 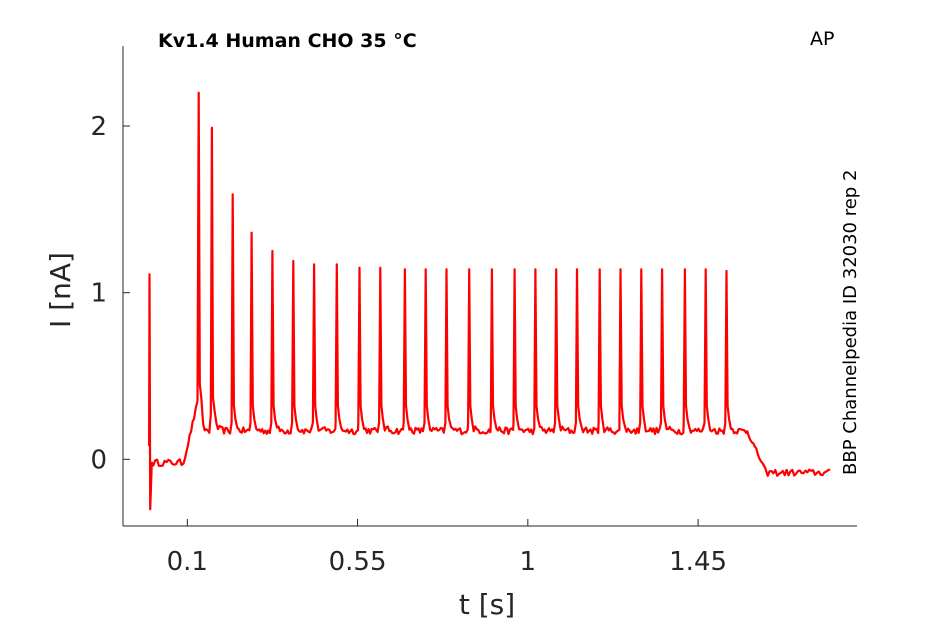 I want to click on side-label: BBP Channelpedia ID 32030 rep 2, so click(x=850, y=322).